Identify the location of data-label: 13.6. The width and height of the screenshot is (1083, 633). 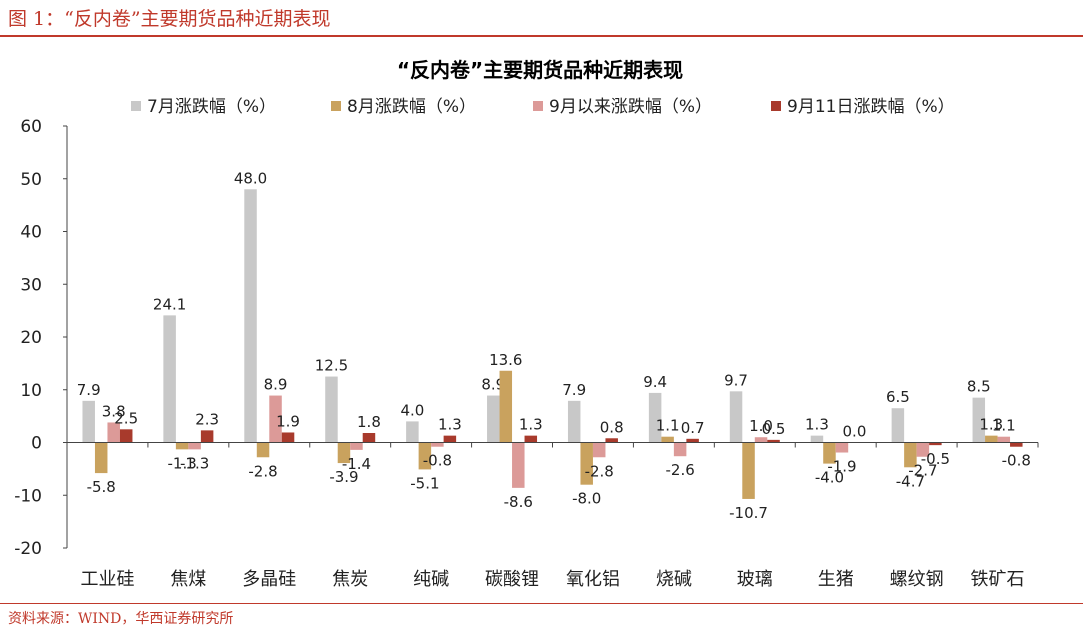
(505, 360).